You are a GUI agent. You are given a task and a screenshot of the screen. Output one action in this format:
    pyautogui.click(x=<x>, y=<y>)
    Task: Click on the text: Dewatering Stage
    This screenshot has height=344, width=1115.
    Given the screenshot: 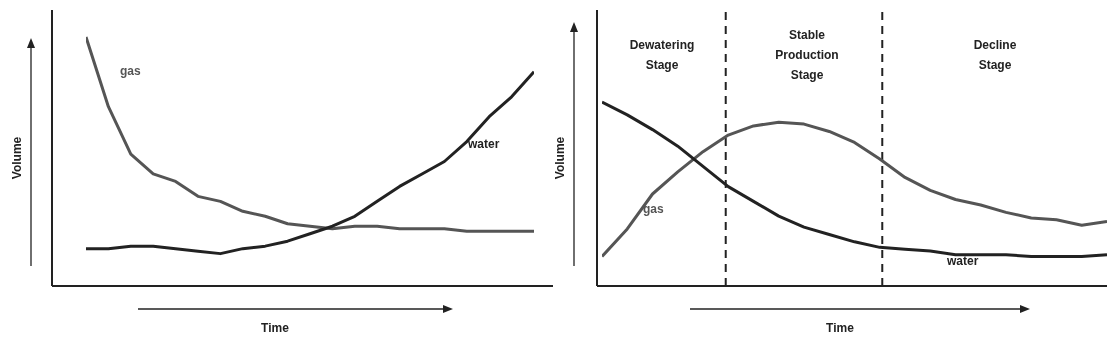 What is the action you would take?
    pyautogui.click(x=662, y=55)
    